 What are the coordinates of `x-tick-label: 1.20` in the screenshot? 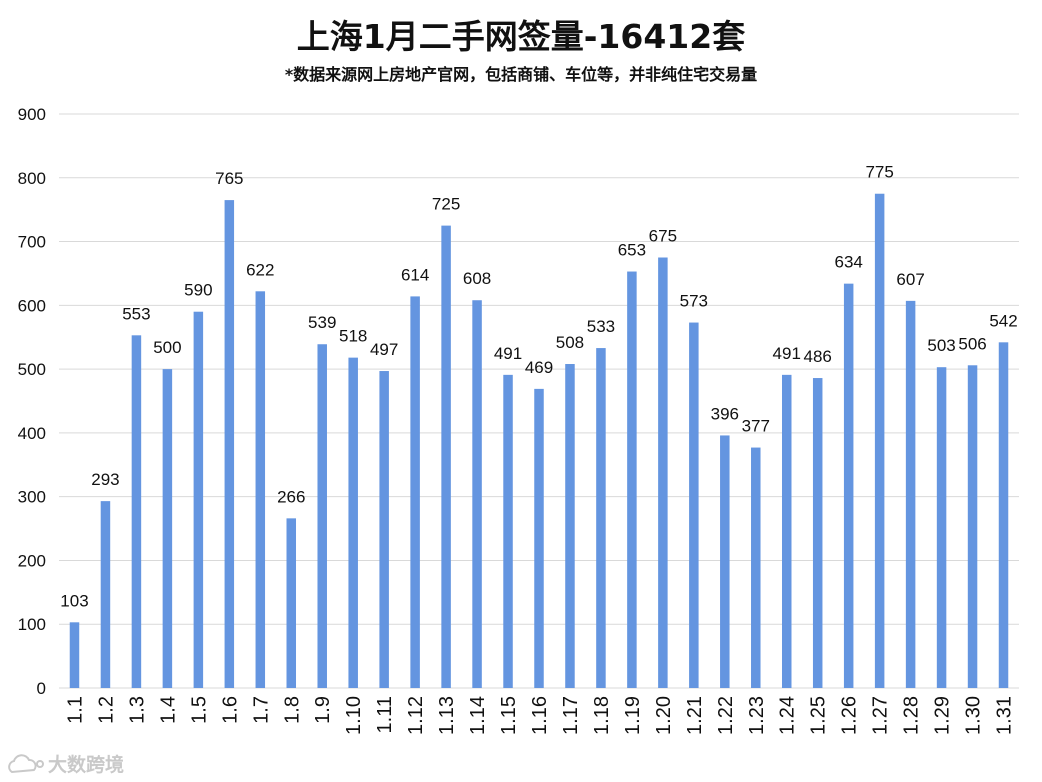 It's located at (664, 715).